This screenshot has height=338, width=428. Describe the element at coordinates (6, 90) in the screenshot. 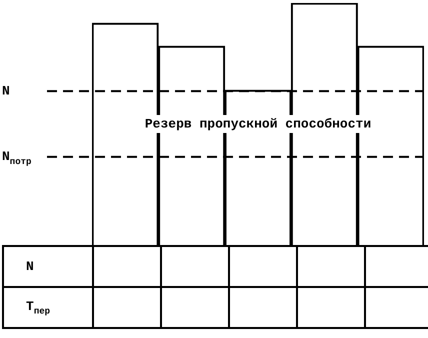

I see `ref-line-label: N` at that location.